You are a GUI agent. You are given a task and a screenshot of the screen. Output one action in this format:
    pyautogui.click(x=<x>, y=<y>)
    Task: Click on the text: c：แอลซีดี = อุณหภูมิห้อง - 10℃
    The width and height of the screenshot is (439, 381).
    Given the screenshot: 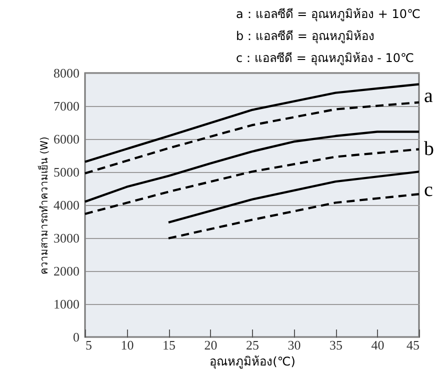 What is the action you would take?
    pyautogui.click(x=325, y=59)
    